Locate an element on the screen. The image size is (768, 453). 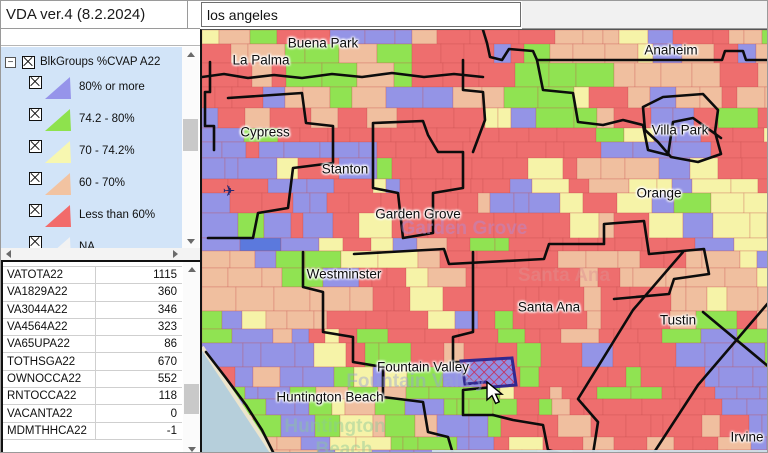
city-label: Tustin is located at coordinates (678, 320).